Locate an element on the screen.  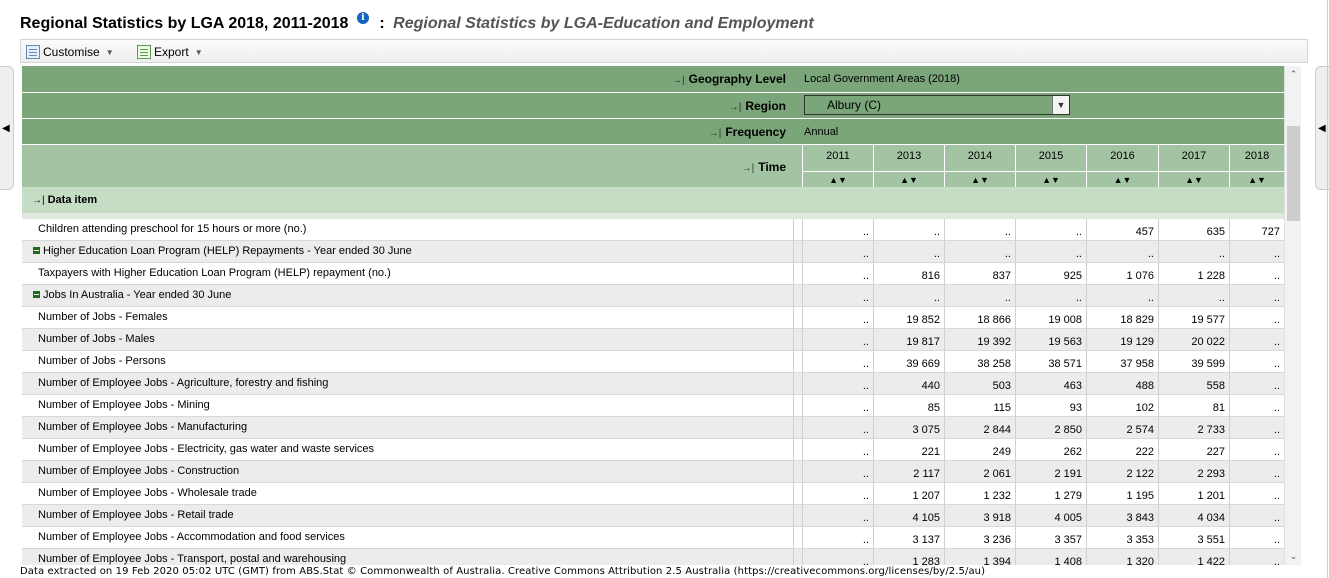
table-cell: 1 320 is located at coordinates (1122, 557).